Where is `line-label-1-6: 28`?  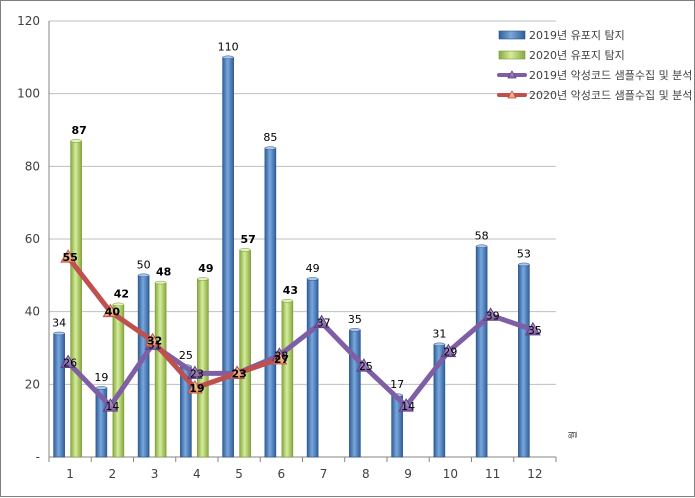 line-label-1-6: 28 is located at coordinates (281, 355).